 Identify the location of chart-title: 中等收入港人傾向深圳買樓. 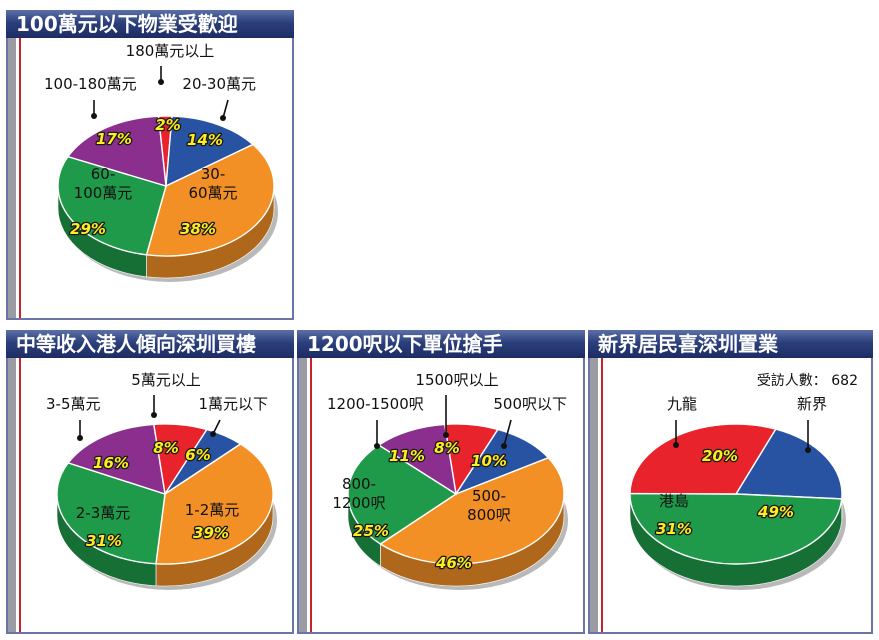
(150, 344).